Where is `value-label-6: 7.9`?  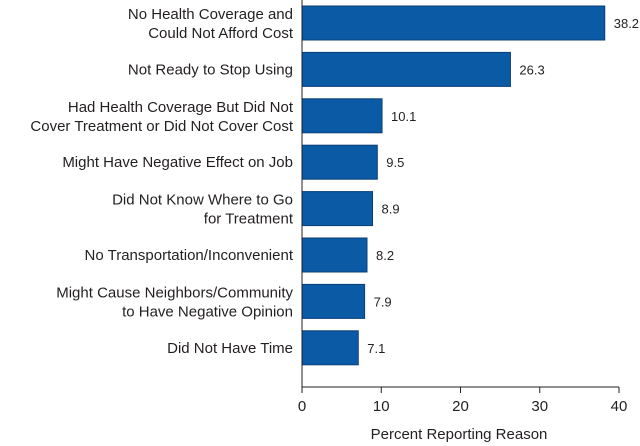 value-label-6: 7.9 is located at coordinates (383, 301).